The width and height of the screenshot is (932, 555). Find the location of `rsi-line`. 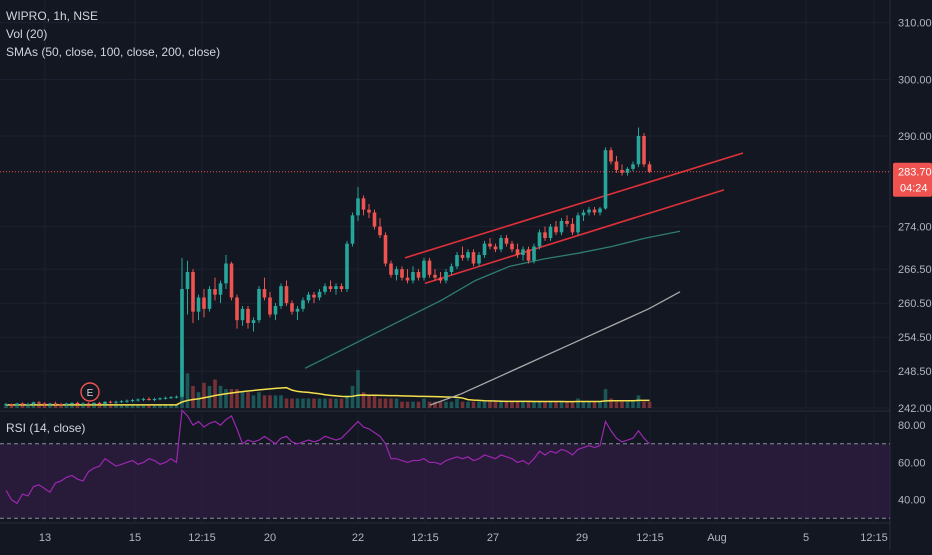

rsi-line is located at coordinates (327, 456).